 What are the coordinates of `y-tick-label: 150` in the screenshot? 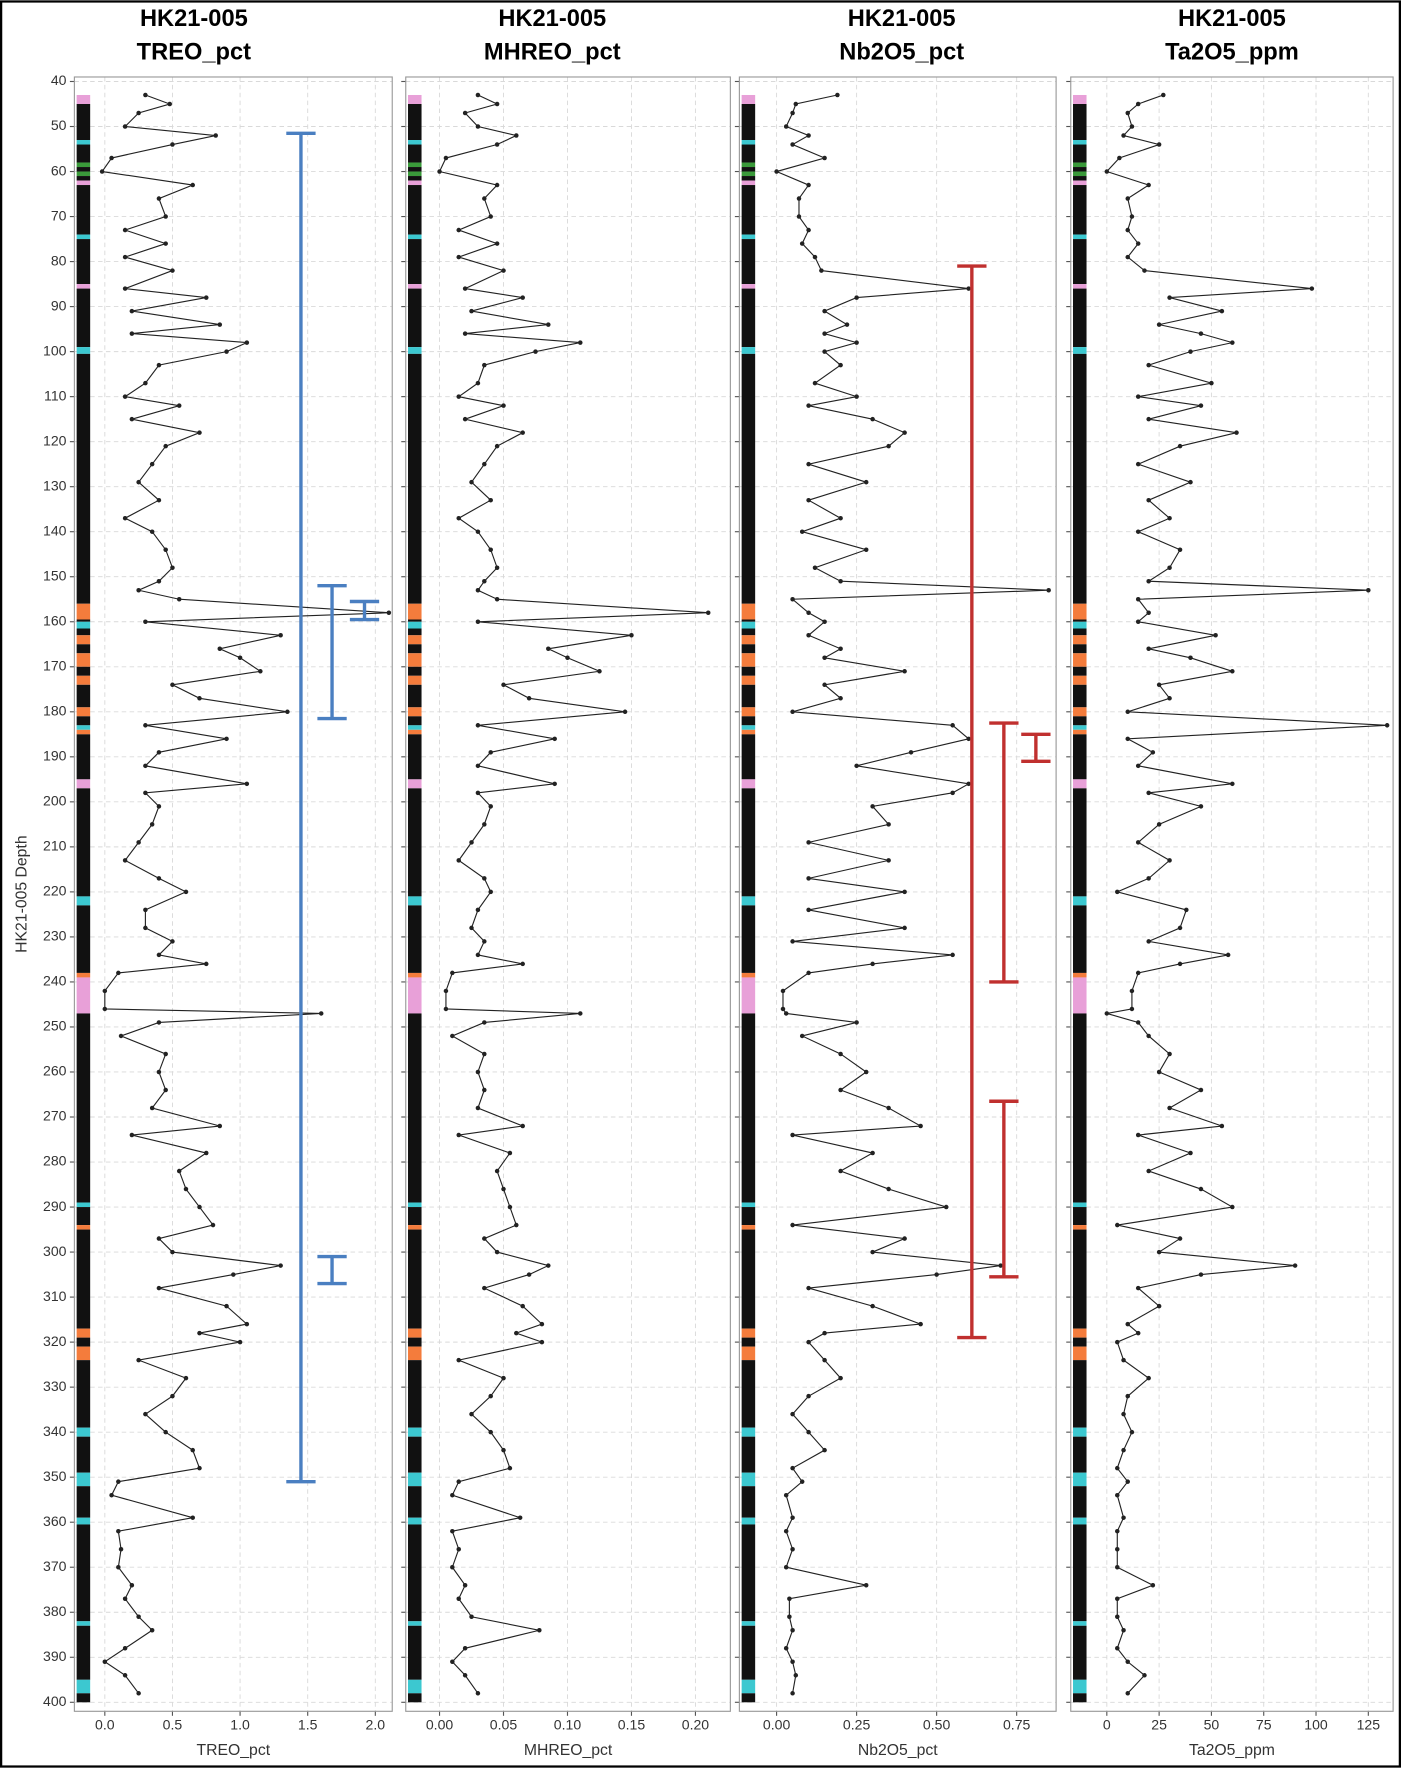 It's located at (55, 575).